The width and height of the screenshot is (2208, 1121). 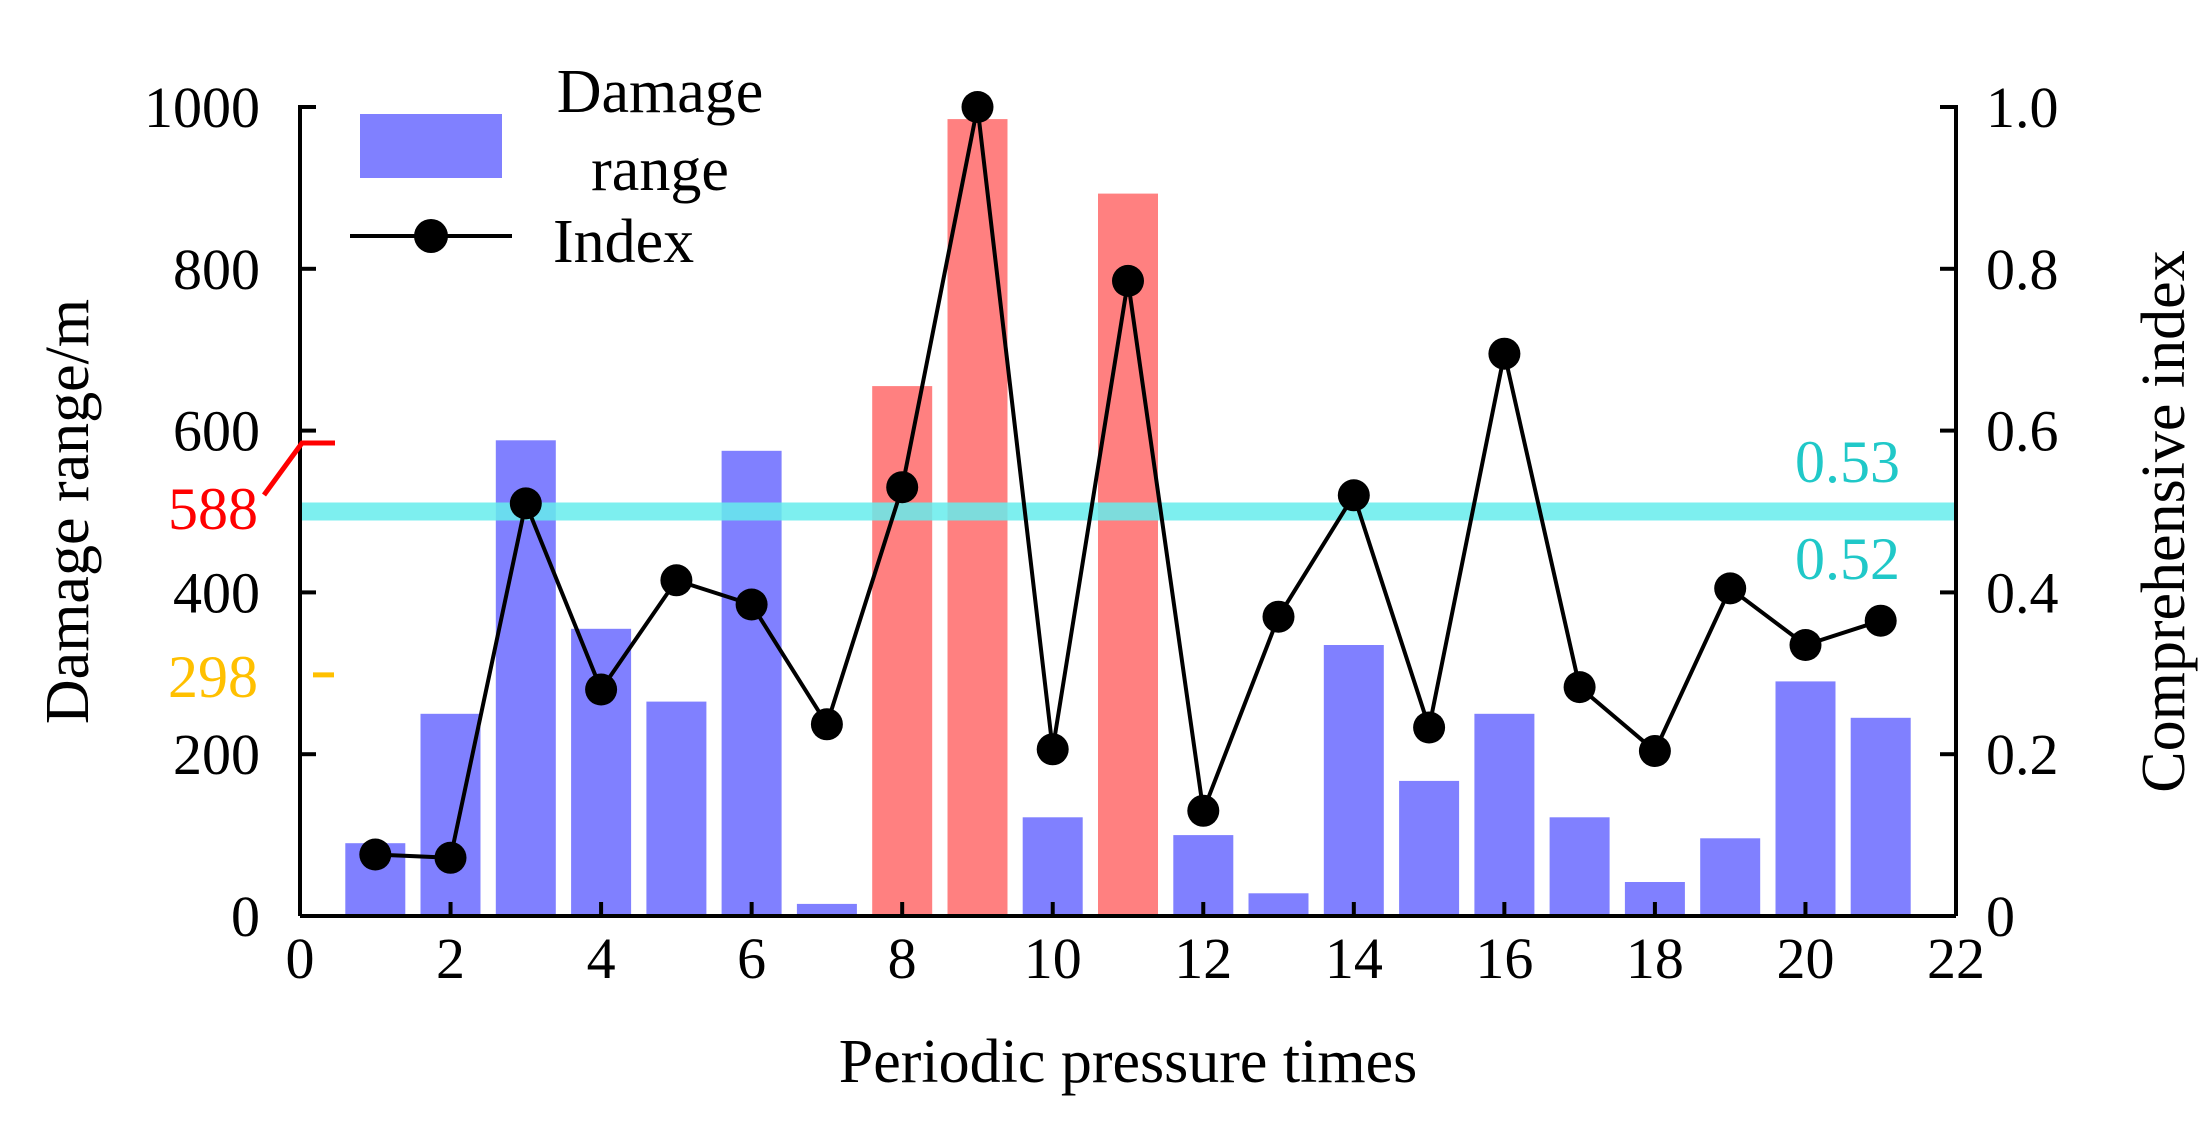 I want to click on legend-bar-label-line2: range, so click(x=660, y=170).